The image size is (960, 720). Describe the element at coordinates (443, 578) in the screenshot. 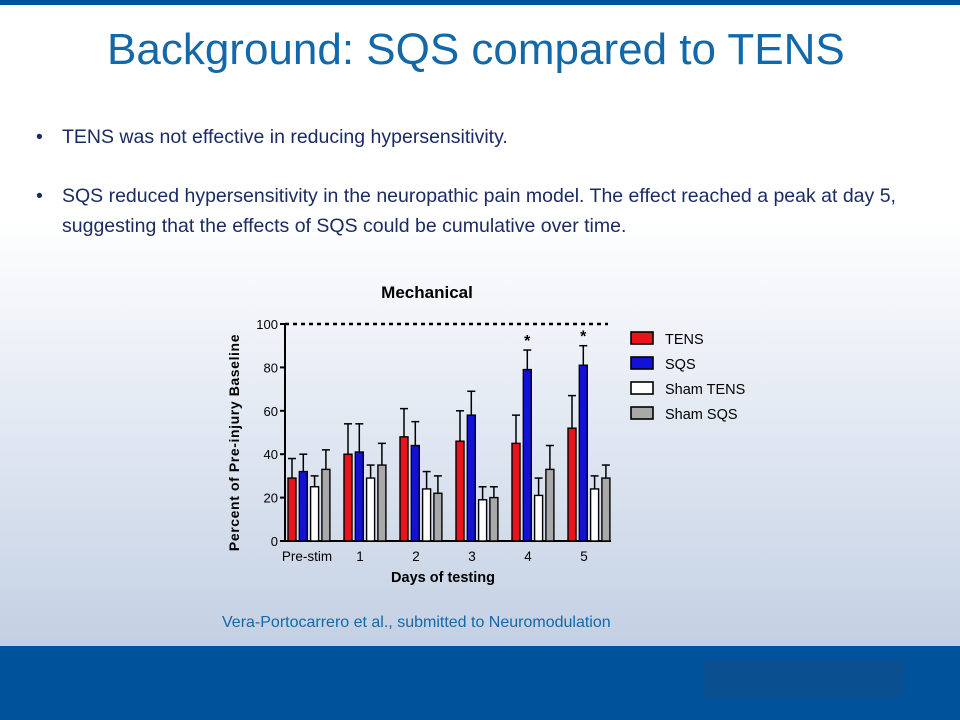

I see `x-axis-label: Days of testing` at that location.